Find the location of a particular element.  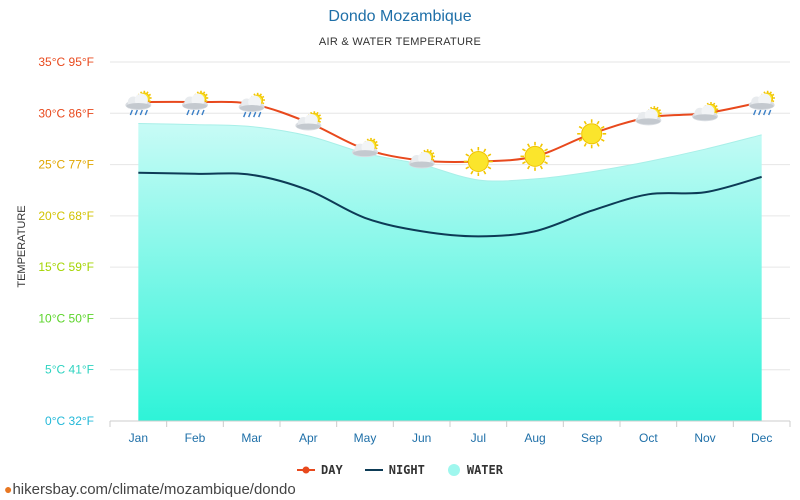

y-tick-label: 10°C 50°F is located at coordinates (66, 318).